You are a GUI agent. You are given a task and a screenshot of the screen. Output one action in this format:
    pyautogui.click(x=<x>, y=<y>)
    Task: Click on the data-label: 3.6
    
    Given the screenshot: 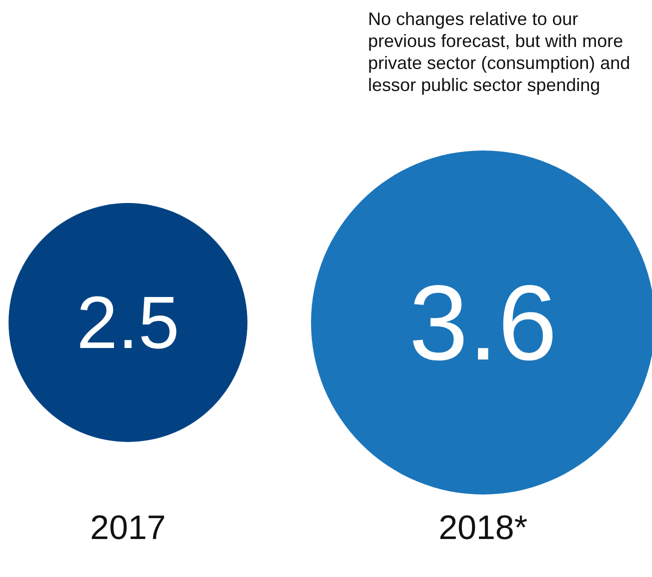 What is the action you would take?
    pyautogui.click(x=483, y=322)
    